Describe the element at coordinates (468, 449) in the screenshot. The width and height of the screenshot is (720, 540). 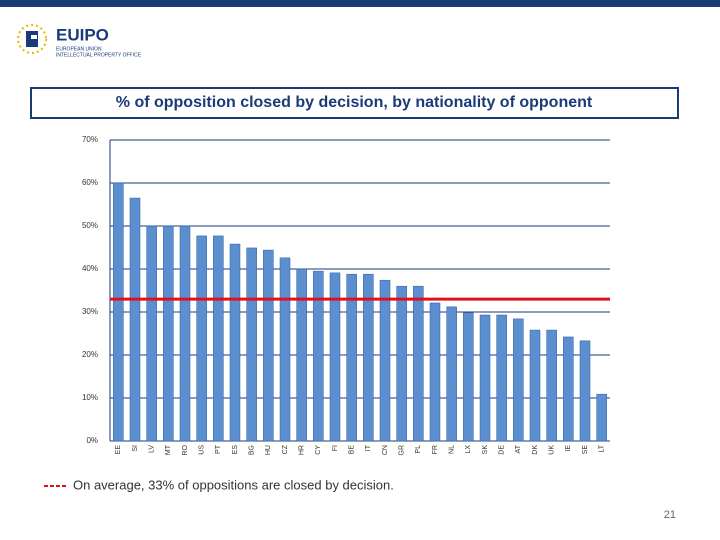
I see `x-tick-label: LX` at that location.